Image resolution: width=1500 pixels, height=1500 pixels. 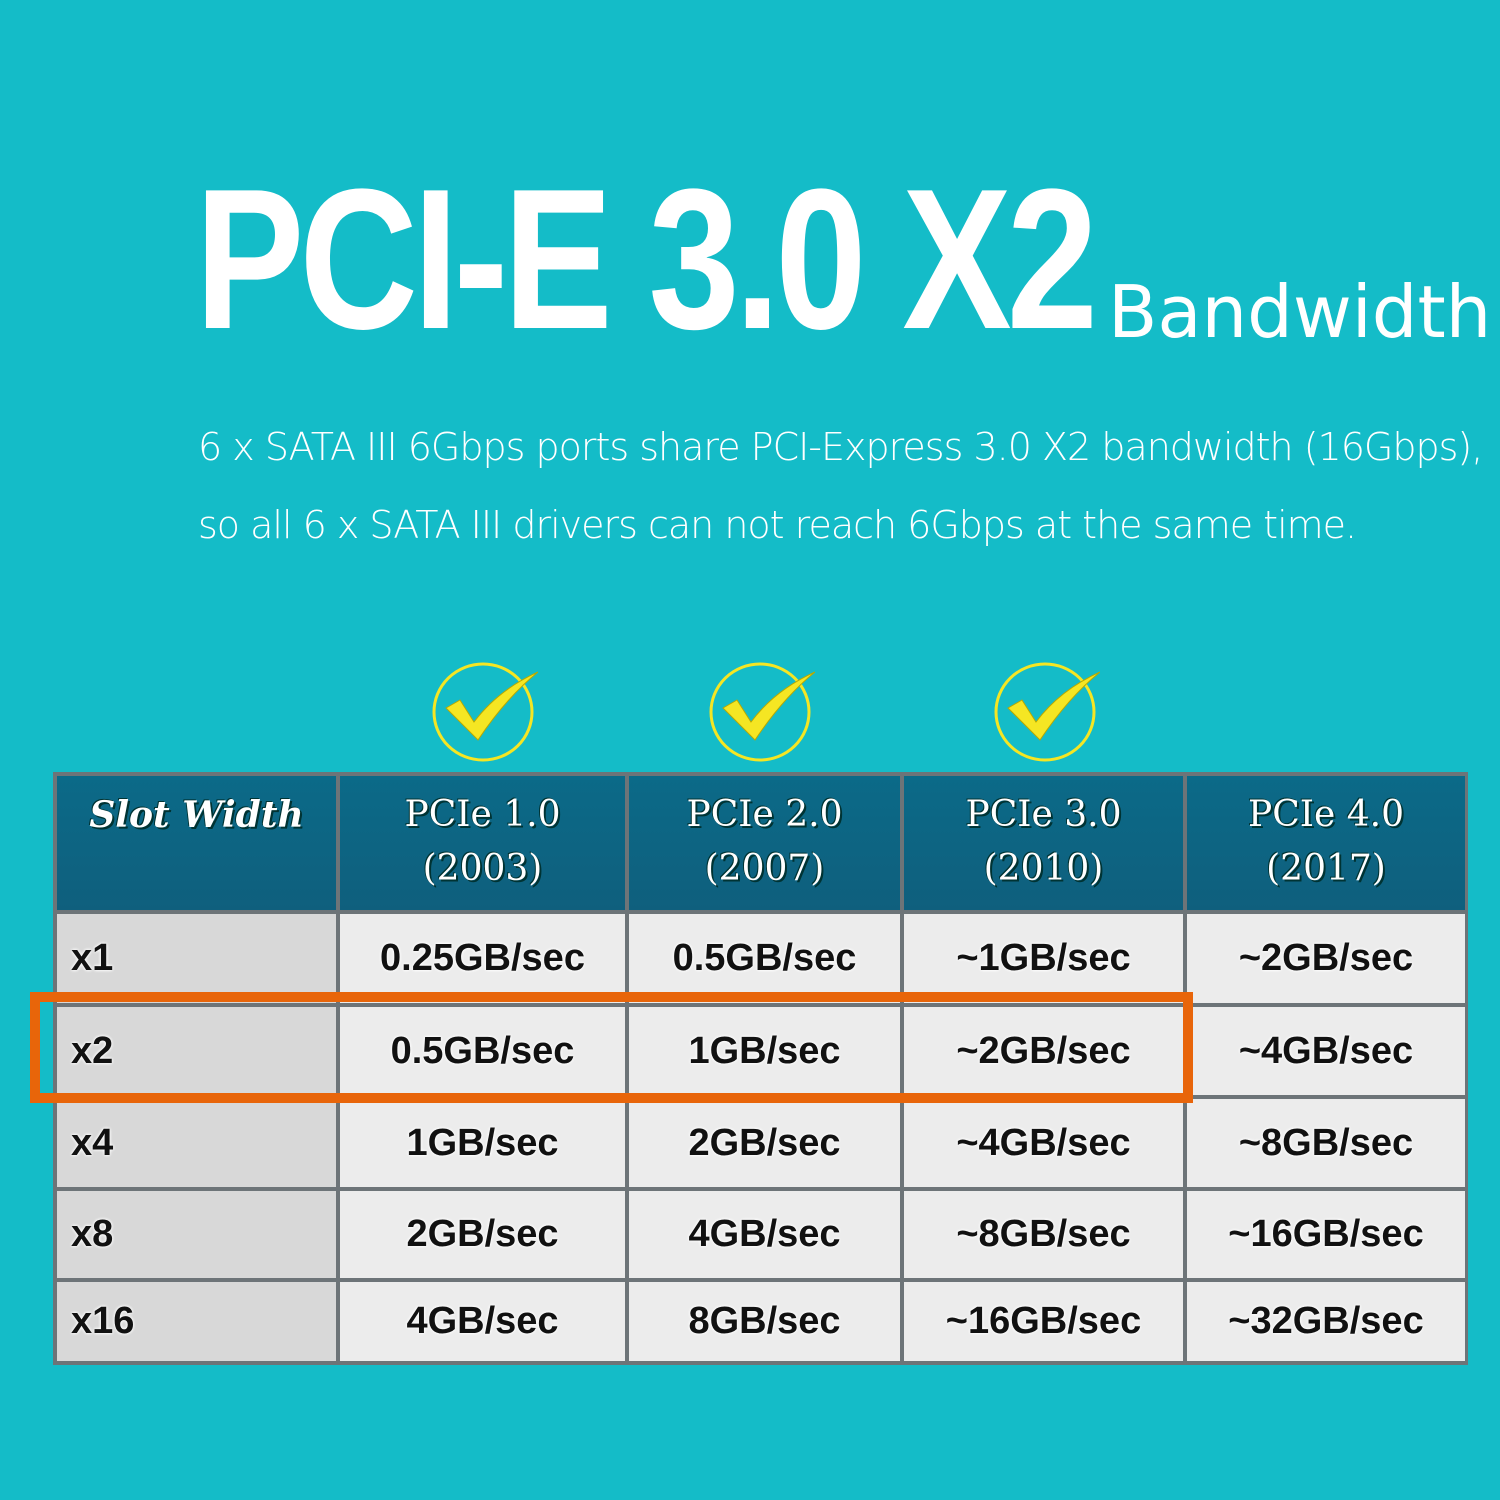 I want to click on bandwidth-cell: ~32GB/sec, so click(x=1326, y=1321).